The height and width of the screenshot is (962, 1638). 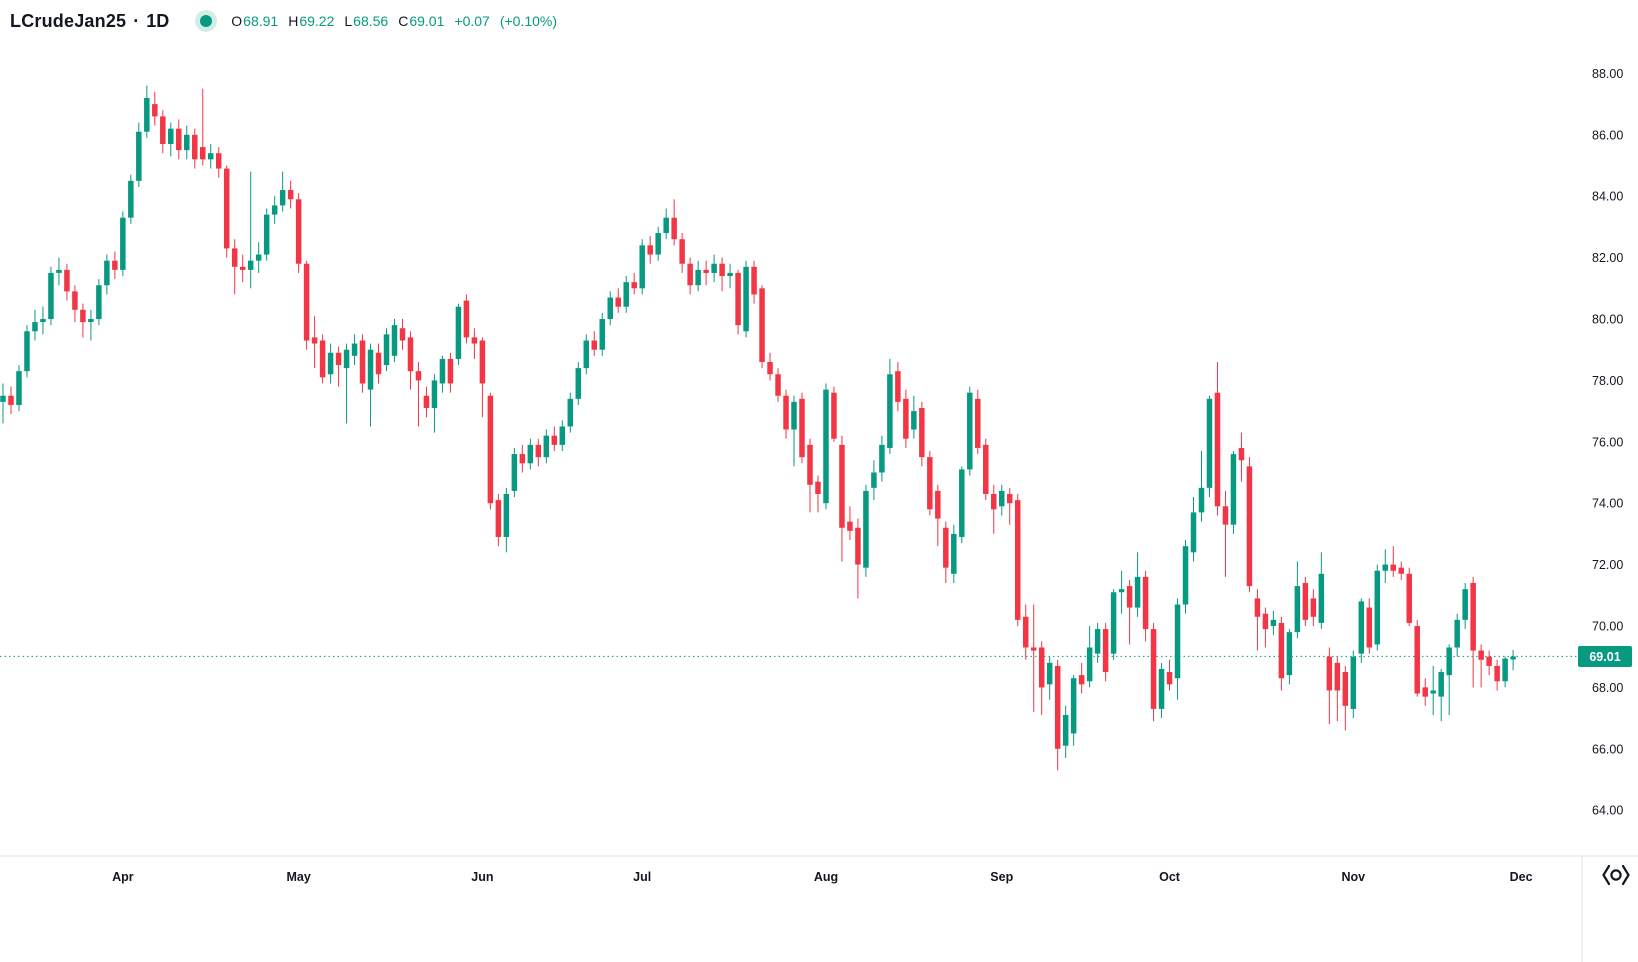 What do you see at coordinates (403, 21) in the screenshot?
I see `close-label: C` at bounding box center [403, 21].